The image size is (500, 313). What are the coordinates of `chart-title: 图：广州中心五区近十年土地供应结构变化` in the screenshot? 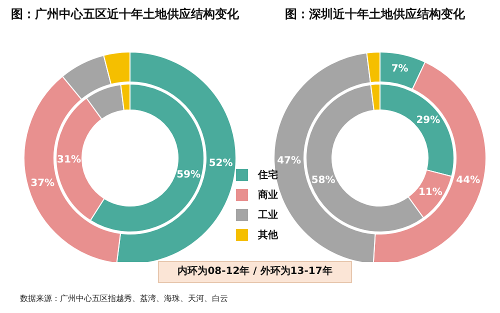 It's located at (125, 14).